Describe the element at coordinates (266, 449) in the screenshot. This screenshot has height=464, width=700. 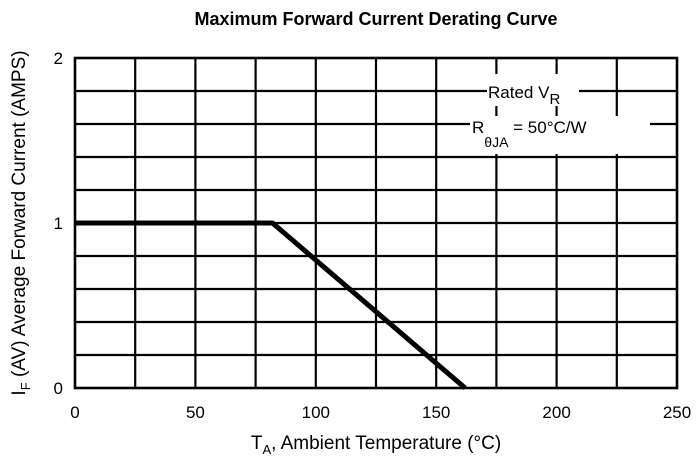
I see `x-axis-label-sub: A` at that location.